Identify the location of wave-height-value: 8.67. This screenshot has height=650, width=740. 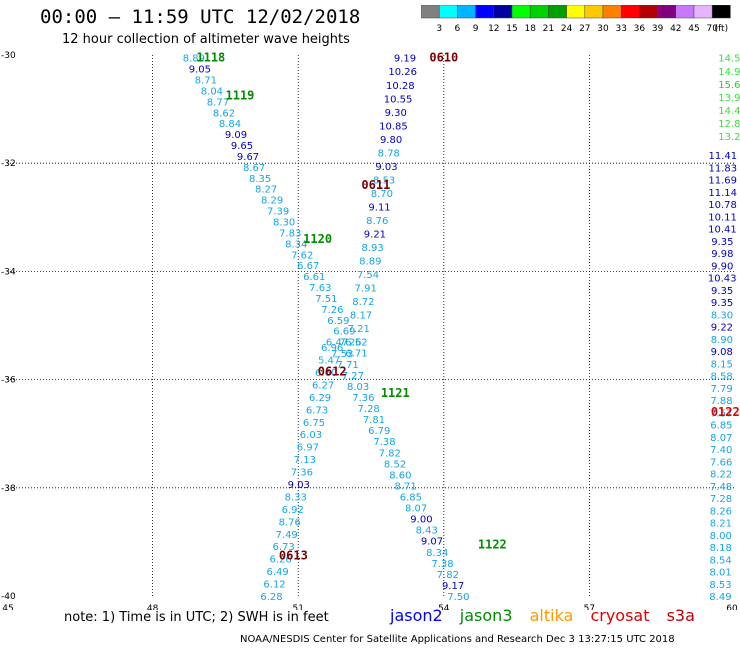
(254, 168).